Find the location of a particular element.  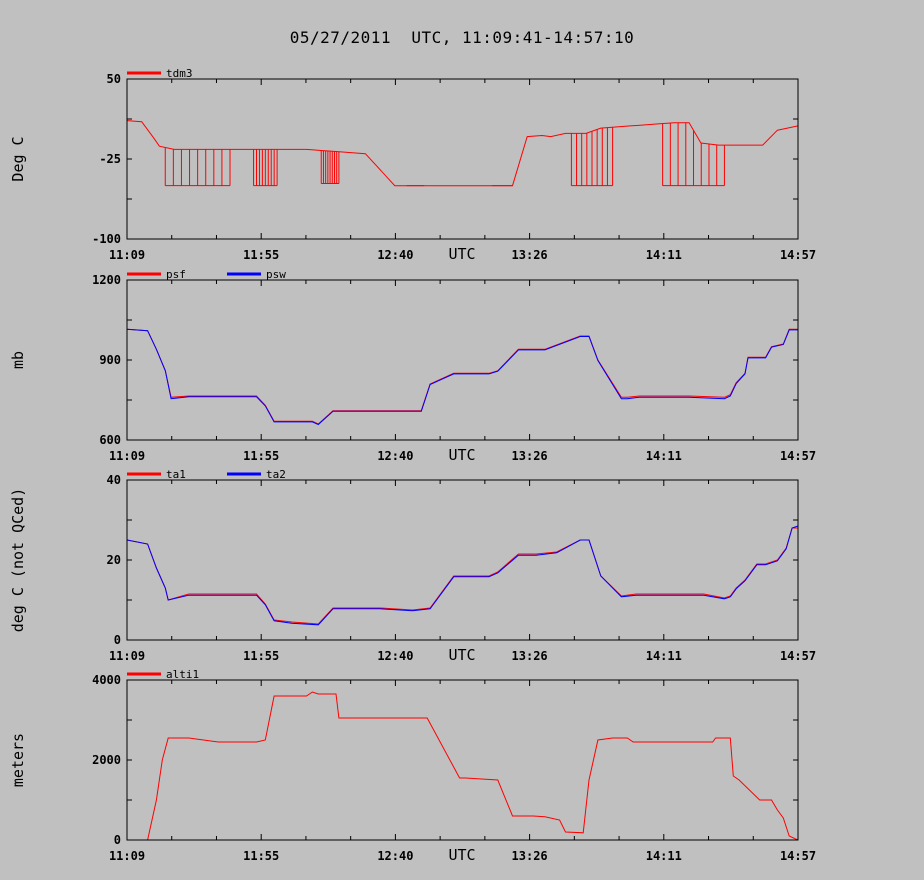

series-line-ta1 is located at coordinates (462, 576).